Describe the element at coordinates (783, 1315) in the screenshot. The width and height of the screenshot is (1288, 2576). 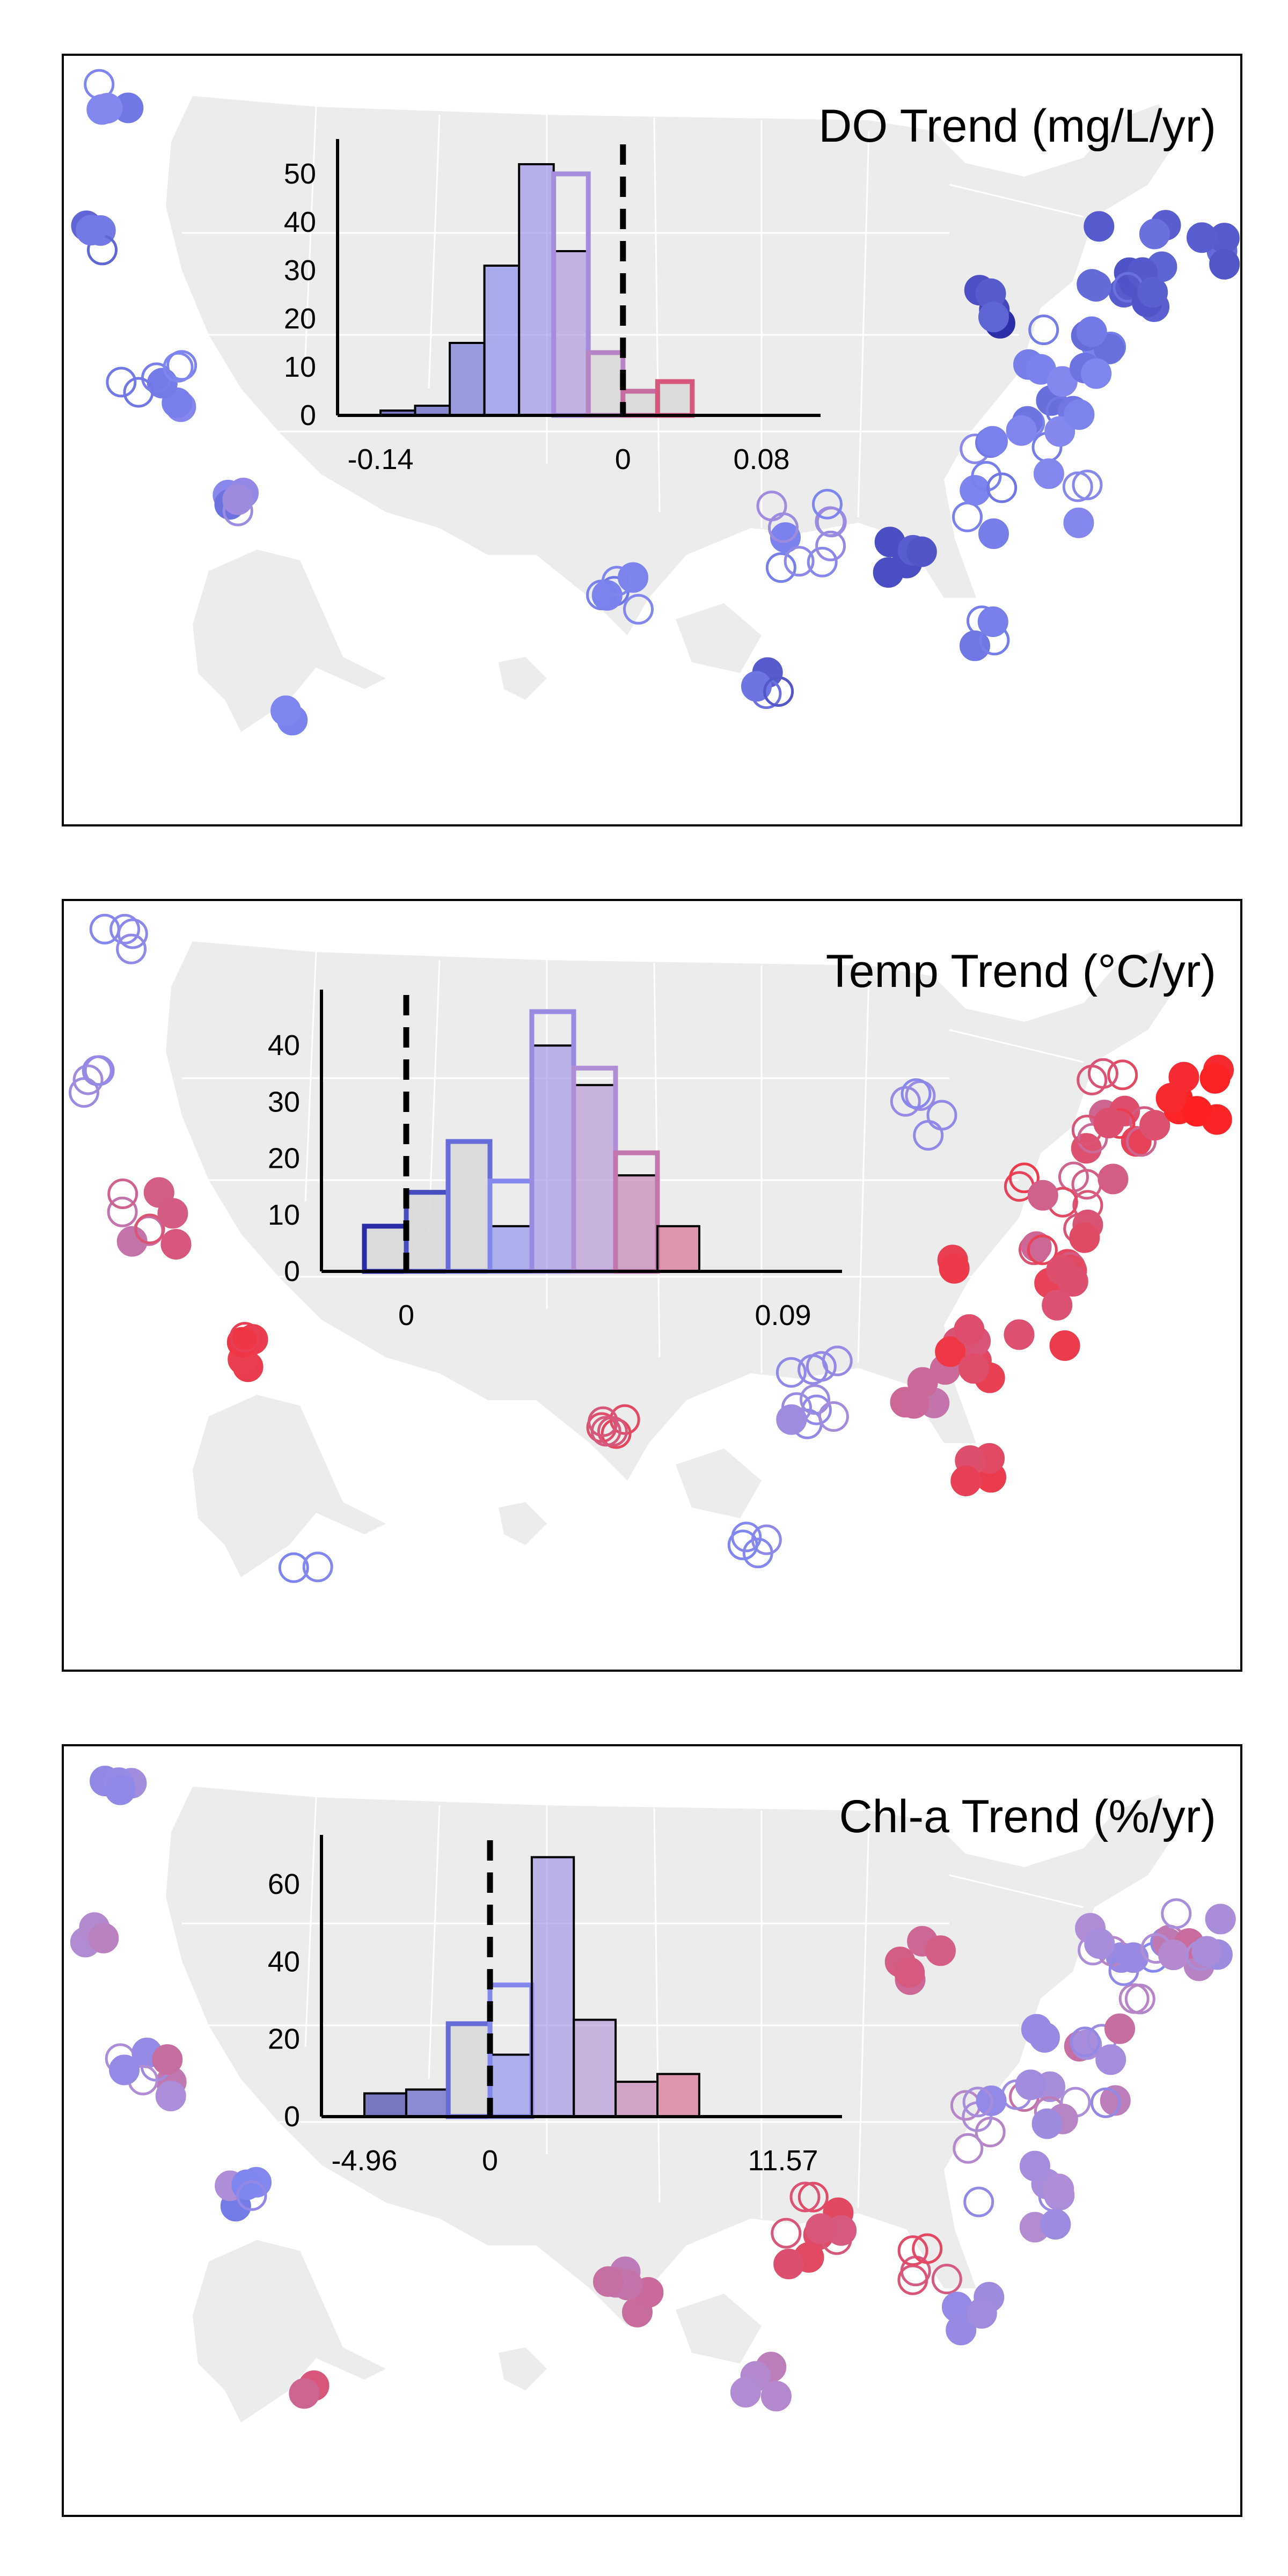
I see `x-tick-label: 0.09` at that location.